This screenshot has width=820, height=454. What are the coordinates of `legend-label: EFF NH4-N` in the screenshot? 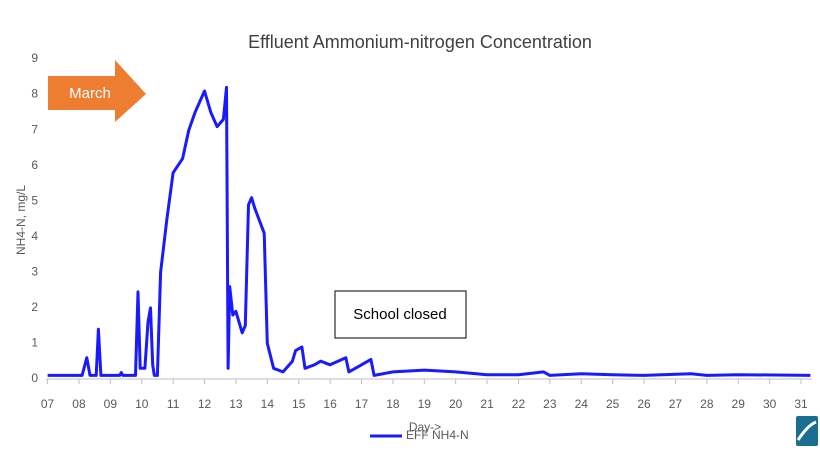 It's located at (437, 435).